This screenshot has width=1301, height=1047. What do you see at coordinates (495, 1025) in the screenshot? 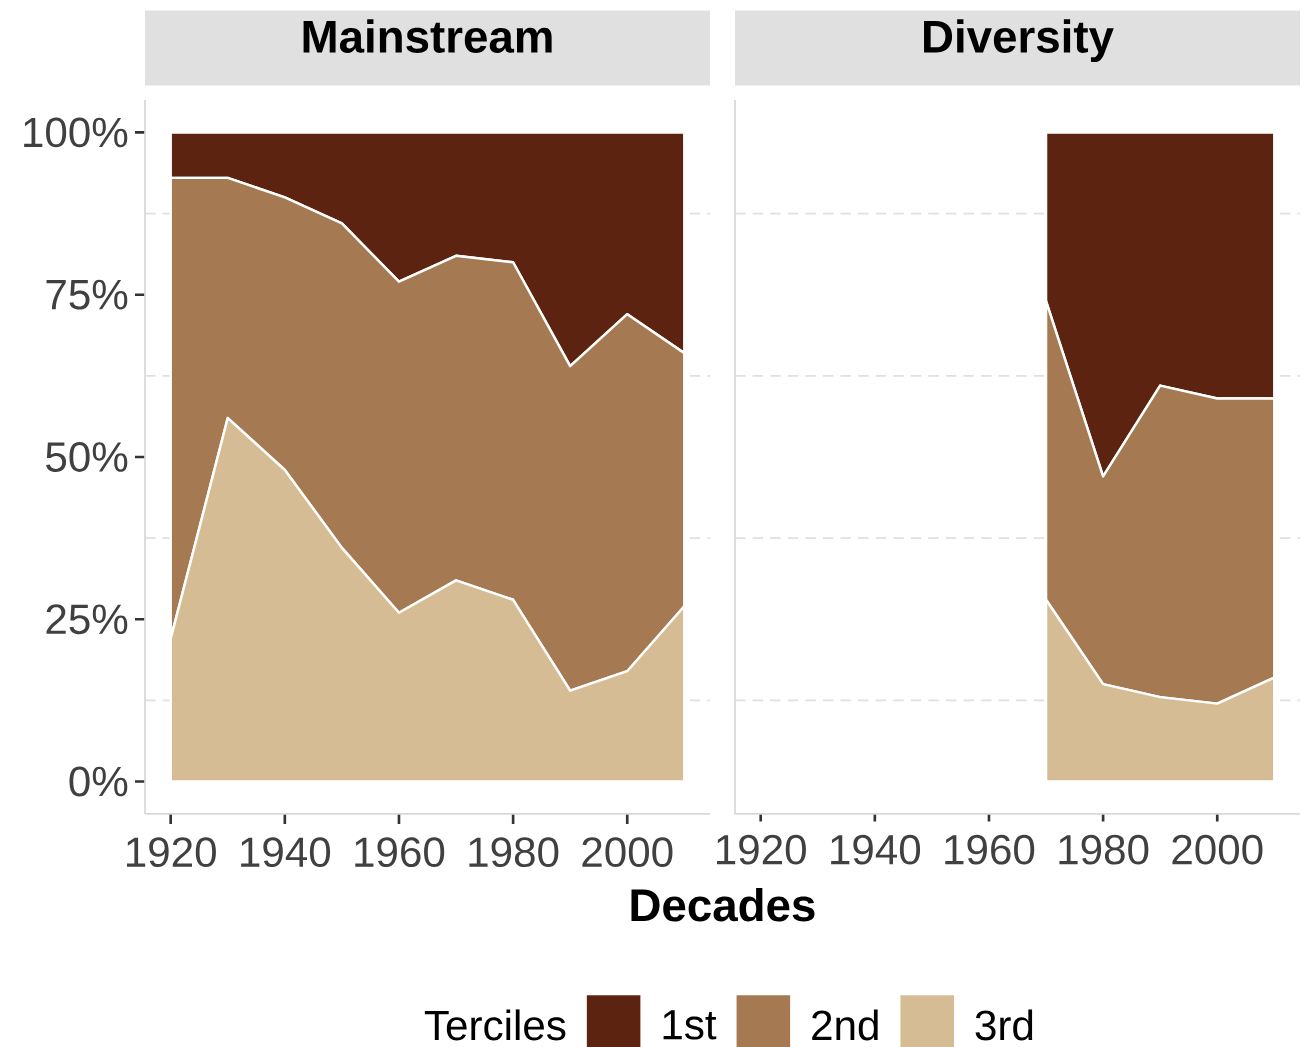
I see `legend-title: Terciles` at bounding box center [495, 1025].